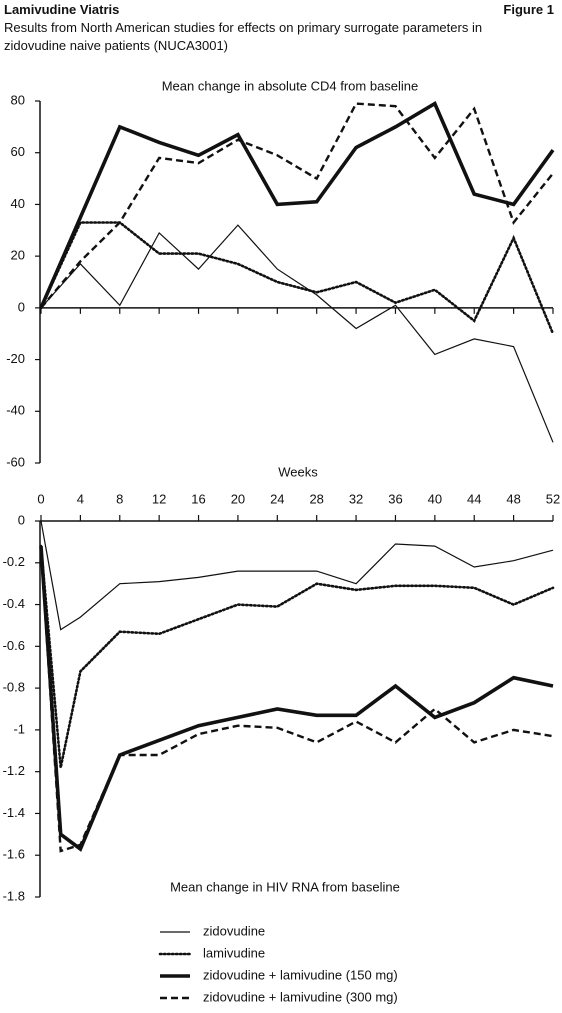 This screenshot has width=562, height=1013. Describe the element at coordinates (234, 952) in the screenshot. I see `legend-label: lamivudine` at that location.